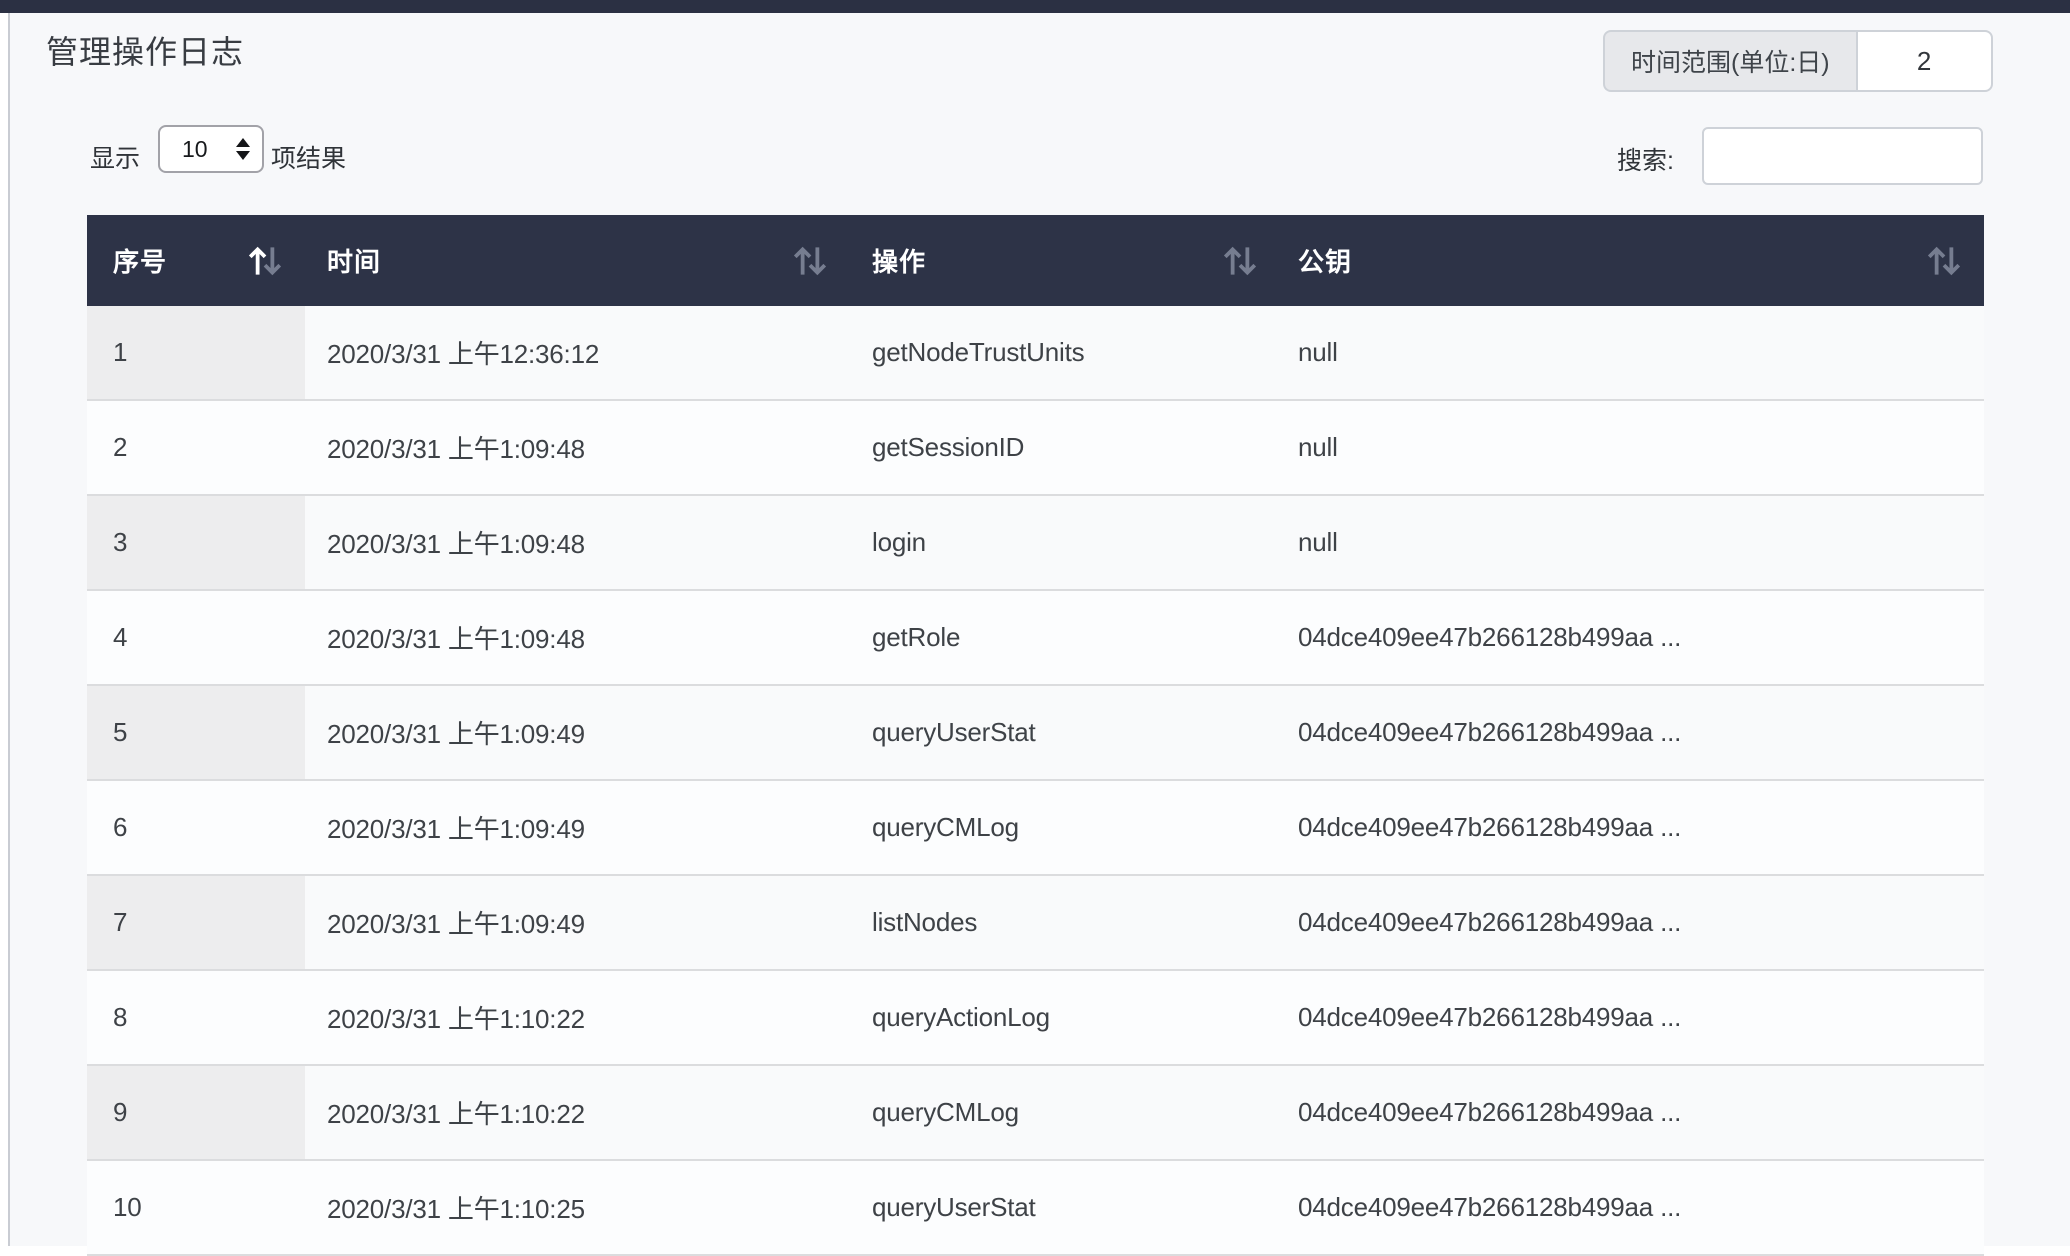 This screenshot has height=1256, width=2070. What do you see at coordinates (196, 1112) in the screenshot?
I see `cell-index: 9` at bounding box center [196, 1112].